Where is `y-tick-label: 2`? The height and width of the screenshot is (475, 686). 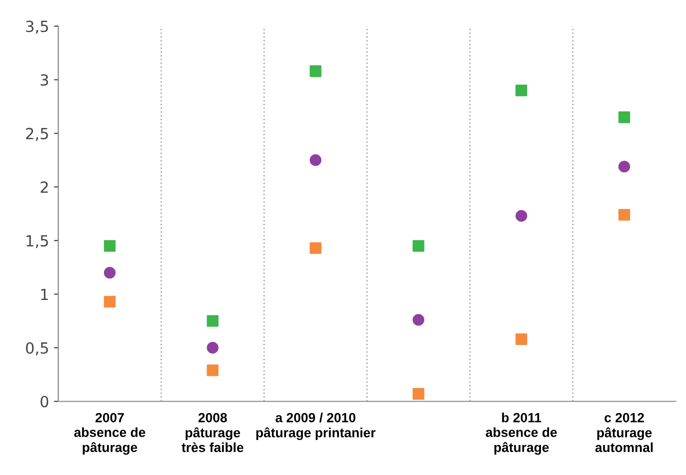
y-tick-label: 2 is located at coordinates (44, 187).